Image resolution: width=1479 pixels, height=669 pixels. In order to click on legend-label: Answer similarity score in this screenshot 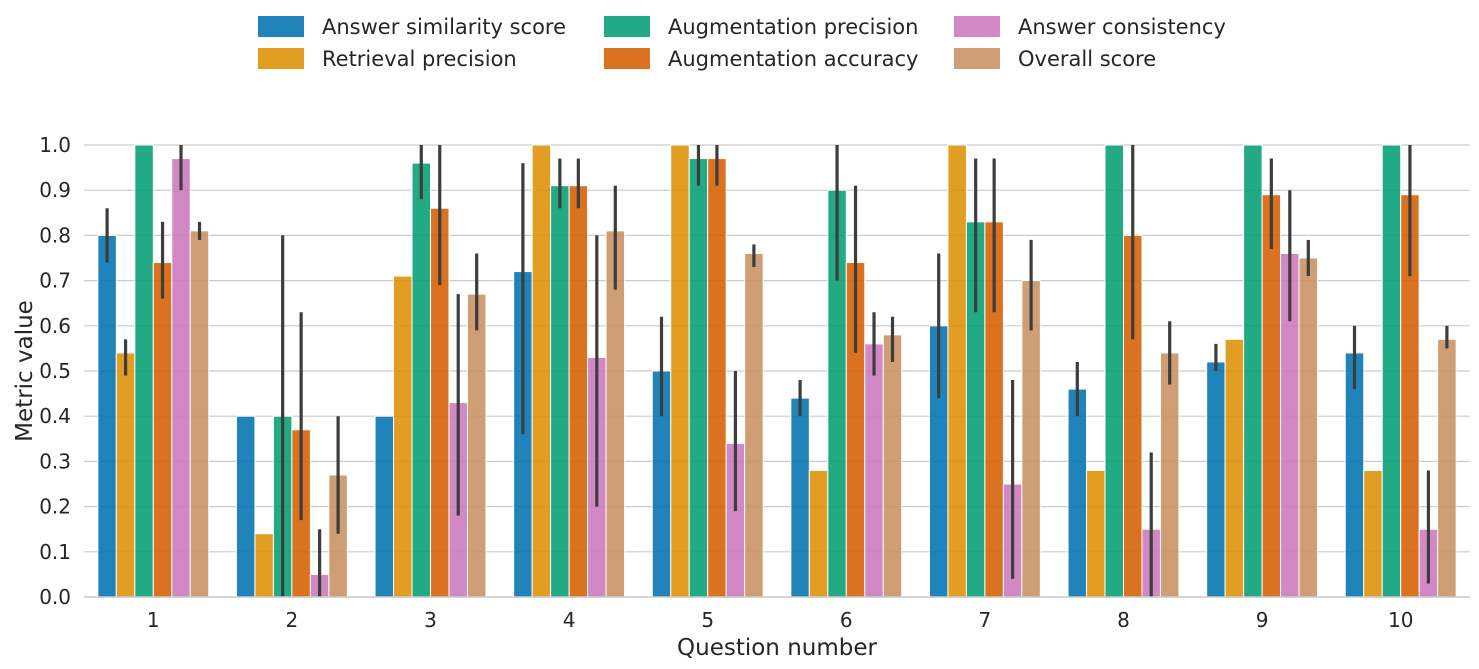, I will do `click(444, 27)`.